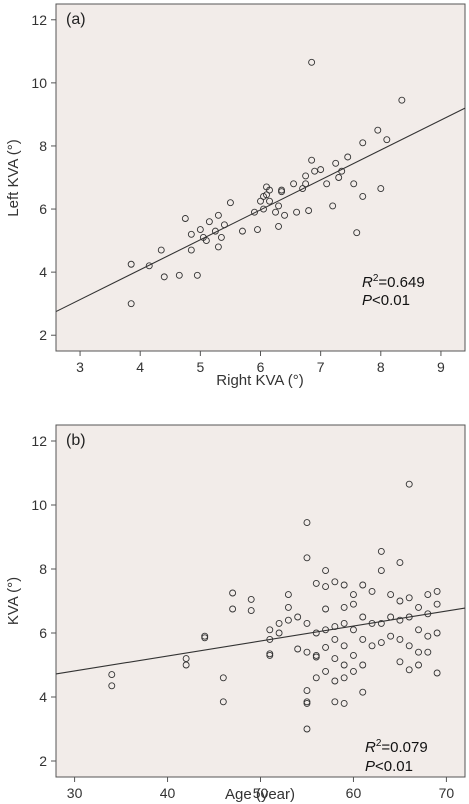 The height and width of the screenshot is (804, 469). What do you see at coordinates (140, 367) in the screenshot?
I see `x-tick-label: 4` at bounding box center [140, 367].